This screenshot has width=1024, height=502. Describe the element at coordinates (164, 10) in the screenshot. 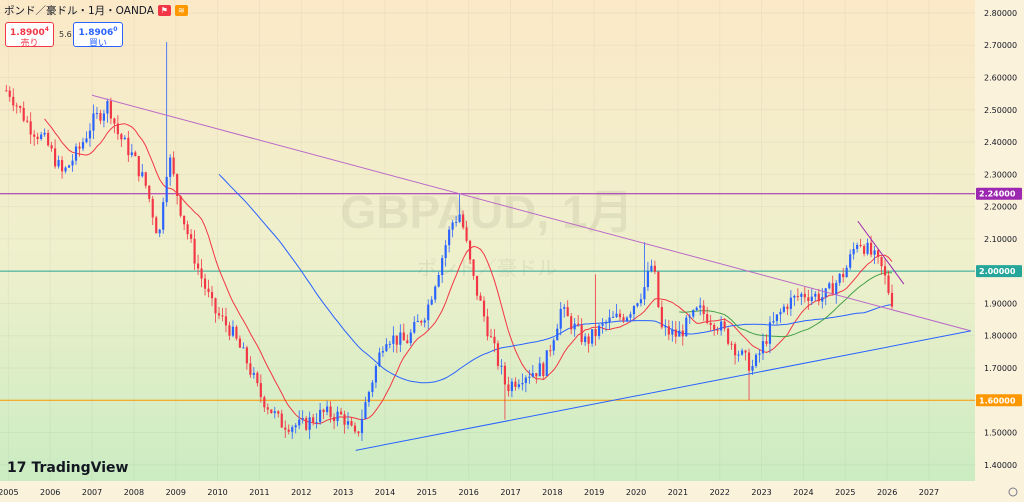

I see `flag-icon: ⚑` at that location.